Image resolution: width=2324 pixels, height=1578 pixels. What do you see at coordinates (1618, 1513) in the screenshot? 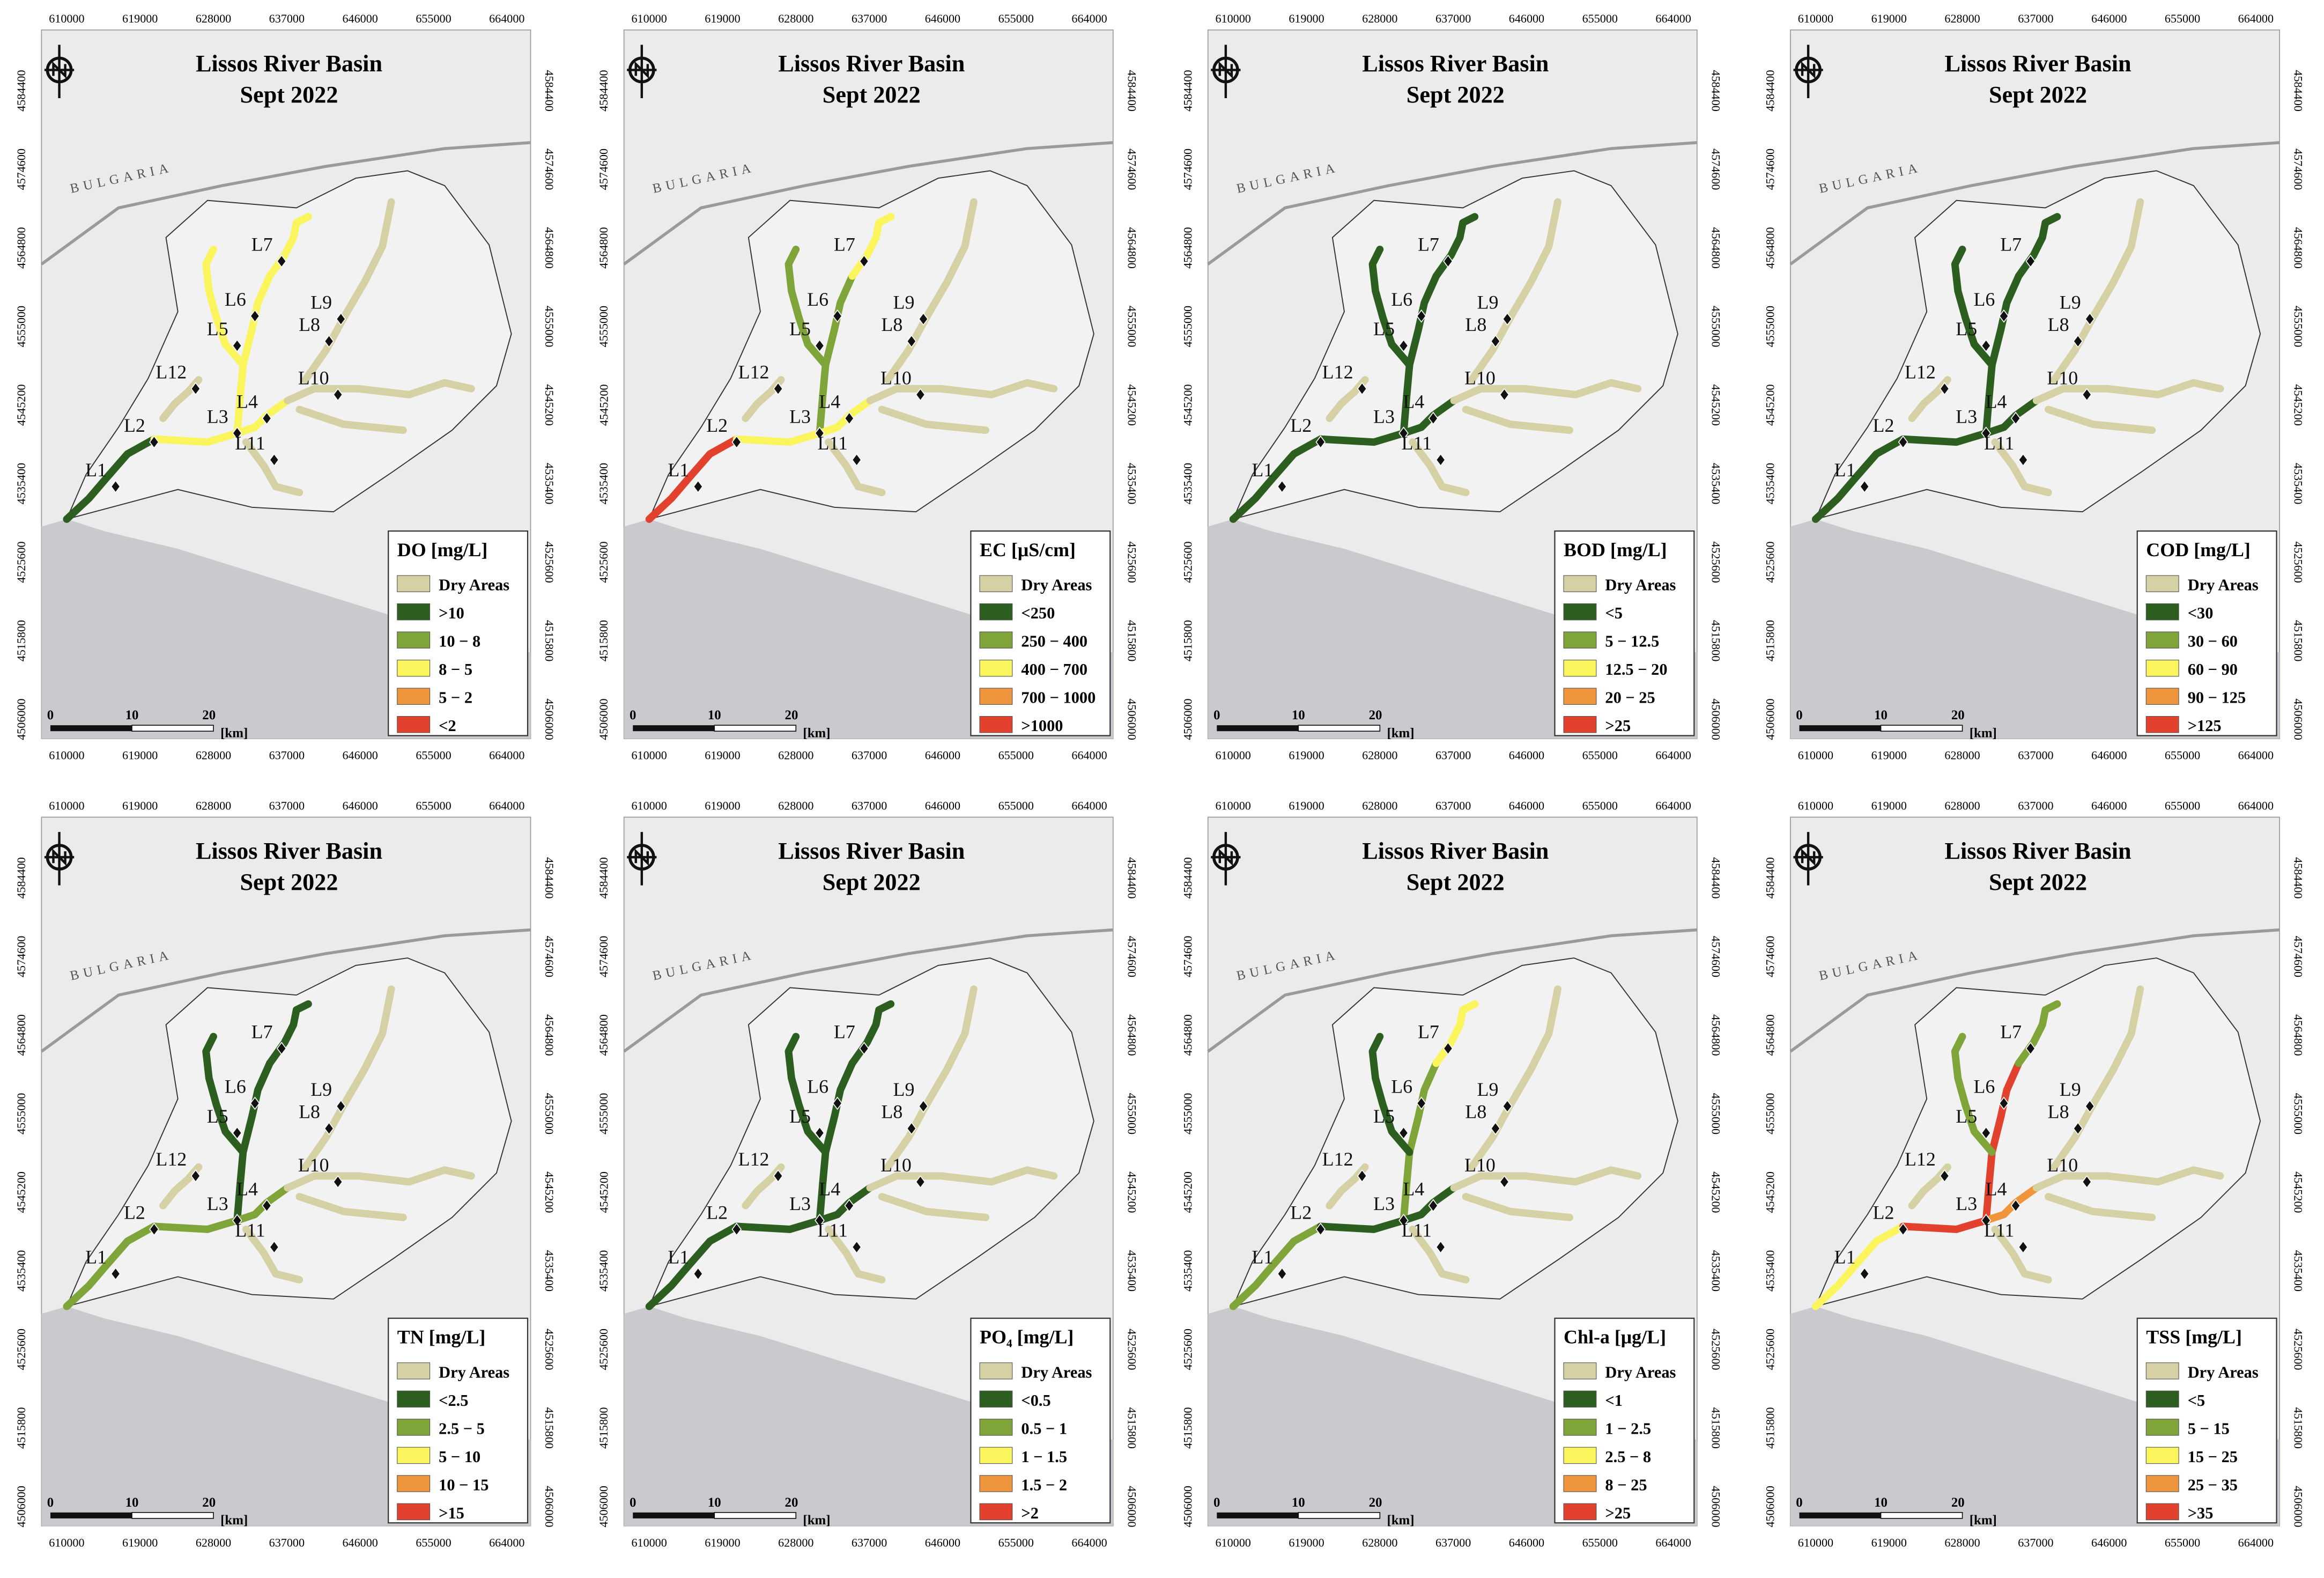
I see `legend-label: >25` at bounding box center [1618, 1513].